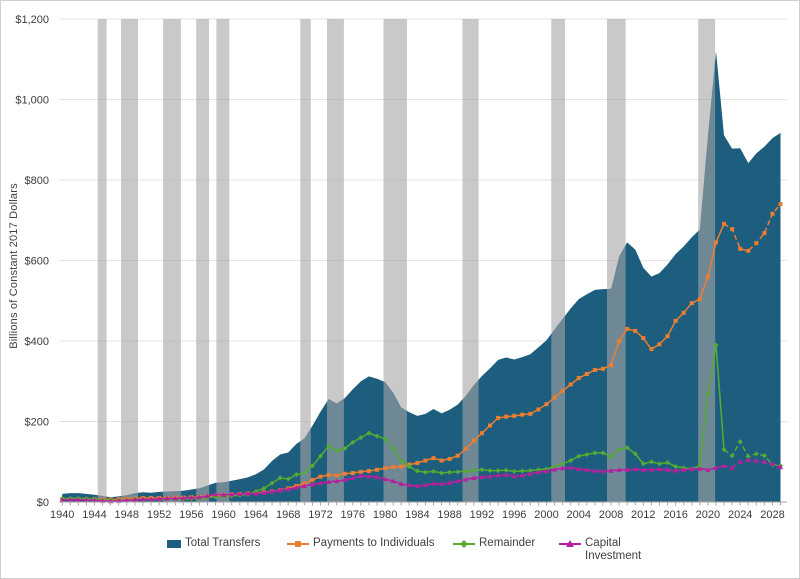 The image size is (800, 579). Describe the element at coordinates (159, 515) in the screenshot. I see `x-tick-label: 1952` at that location.